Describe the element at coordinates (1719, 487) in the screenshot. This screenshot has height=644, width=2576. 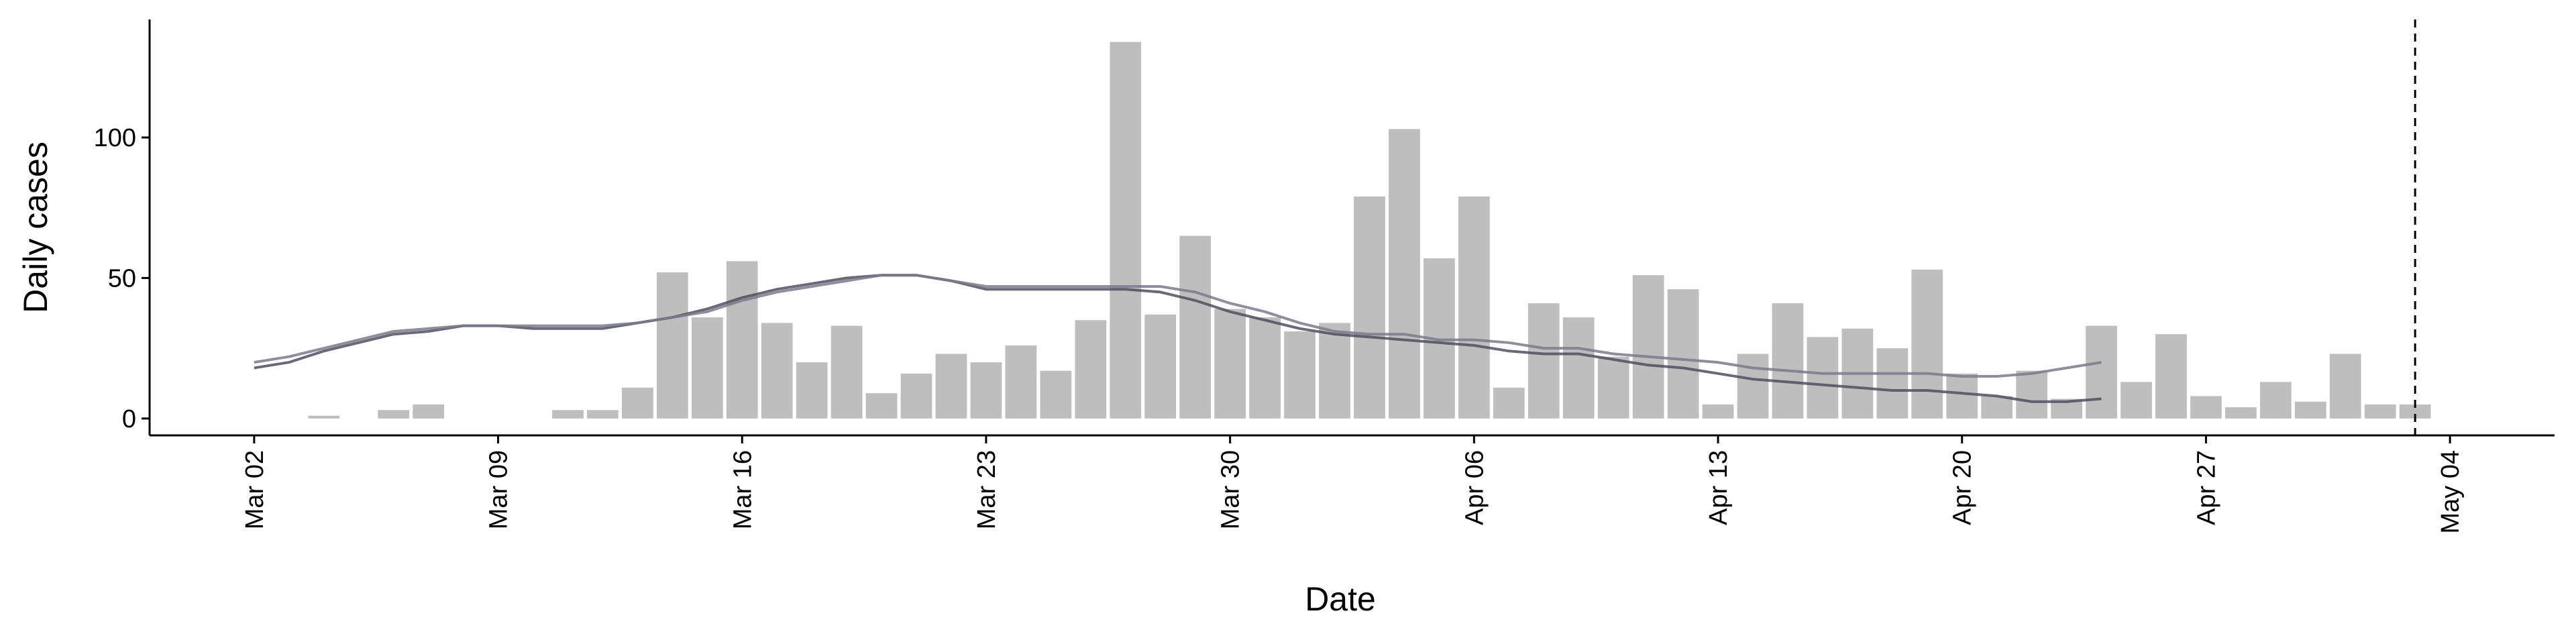
I see `x-tick-label: Apr 13` at that location.